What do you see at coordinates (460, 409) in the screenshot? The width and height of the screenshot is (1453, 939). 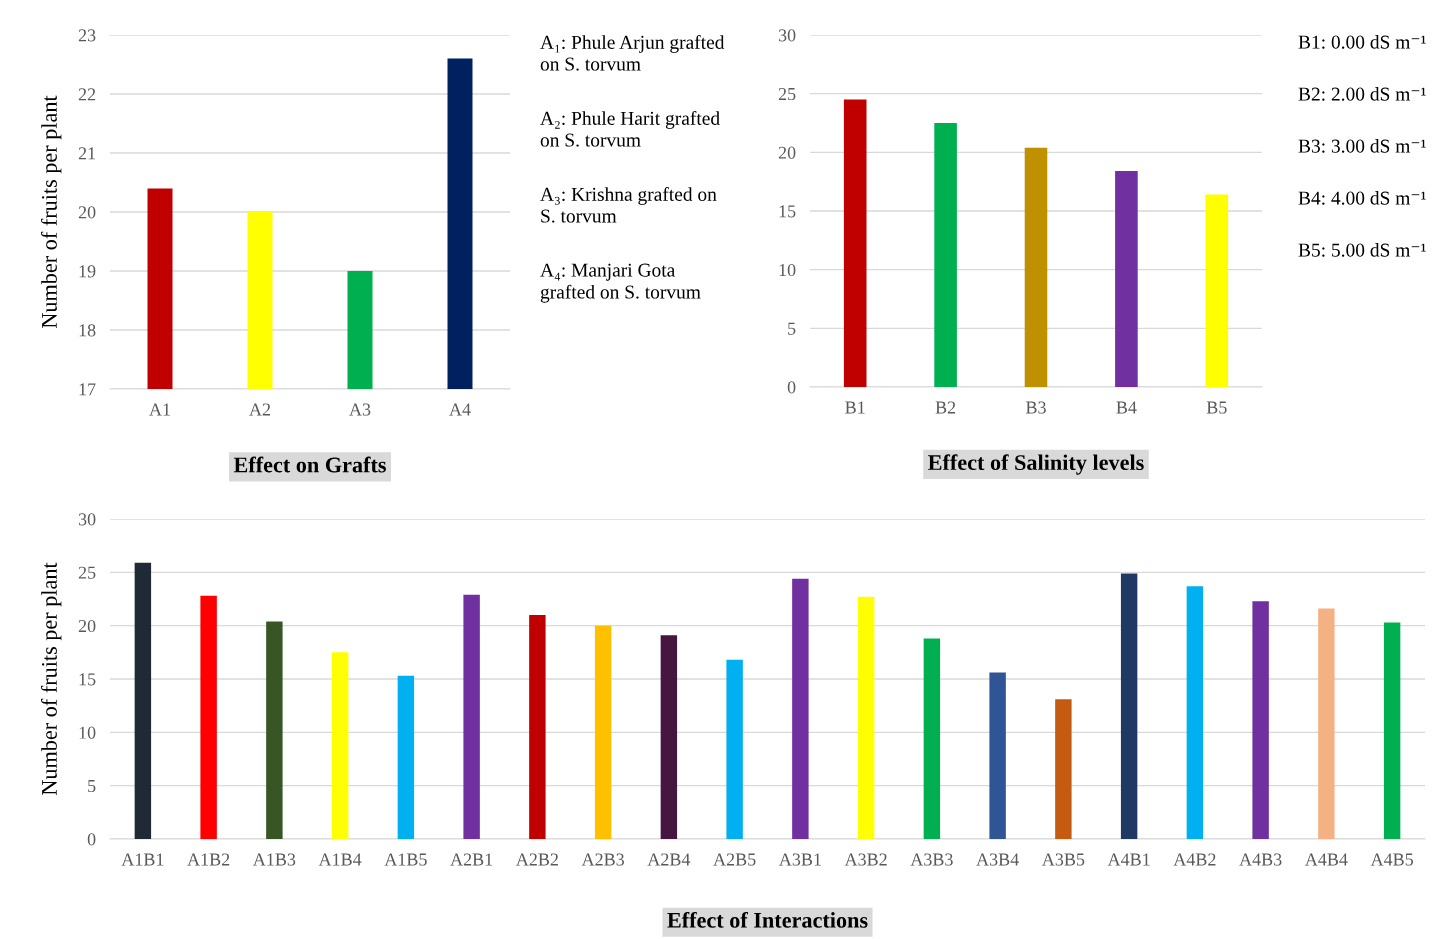 I see `x-tick-label: A4` at bounding box center [460, 409].